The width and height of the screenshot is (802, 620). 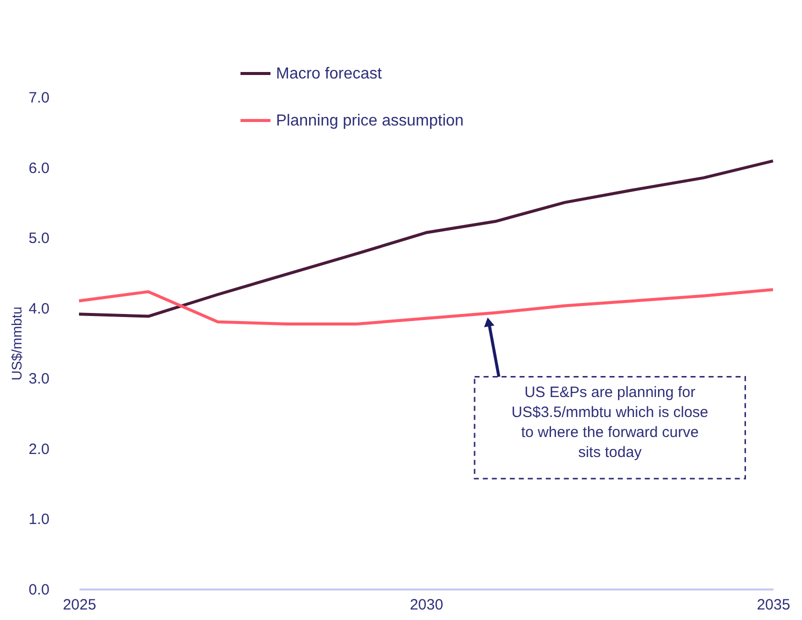 What do you see at coordinates (39, 379) in the screenshot?
I see `y-tick-label: 3.0` at bounding box center [39, 379].